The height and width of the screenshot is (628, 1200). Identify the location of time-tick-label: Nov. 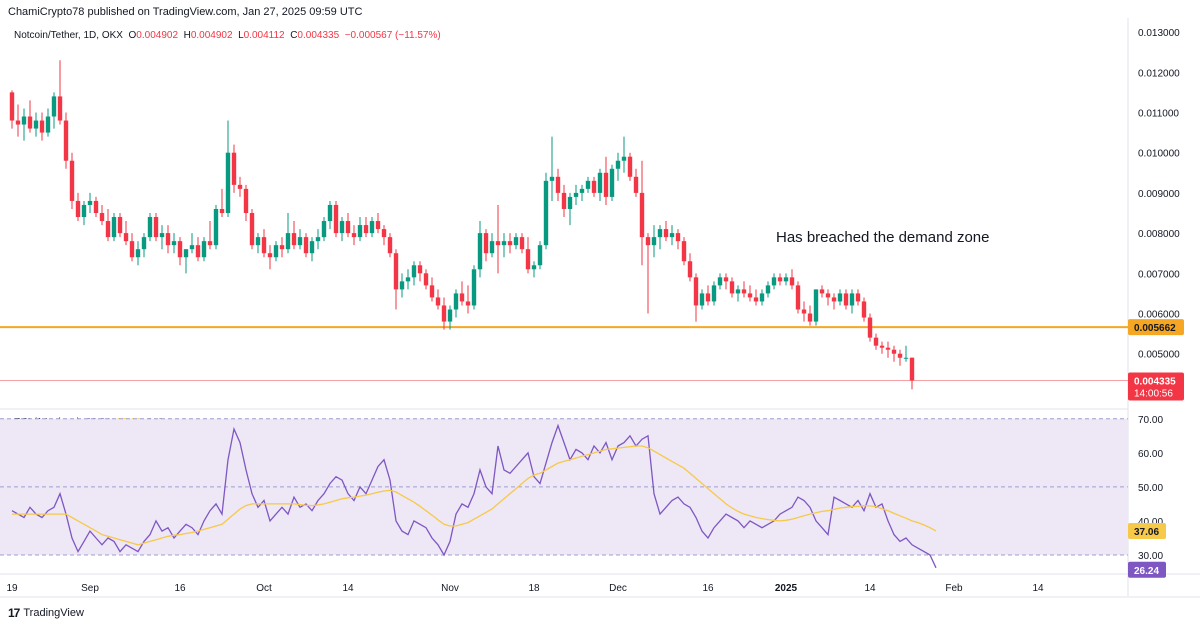
(450, 588).